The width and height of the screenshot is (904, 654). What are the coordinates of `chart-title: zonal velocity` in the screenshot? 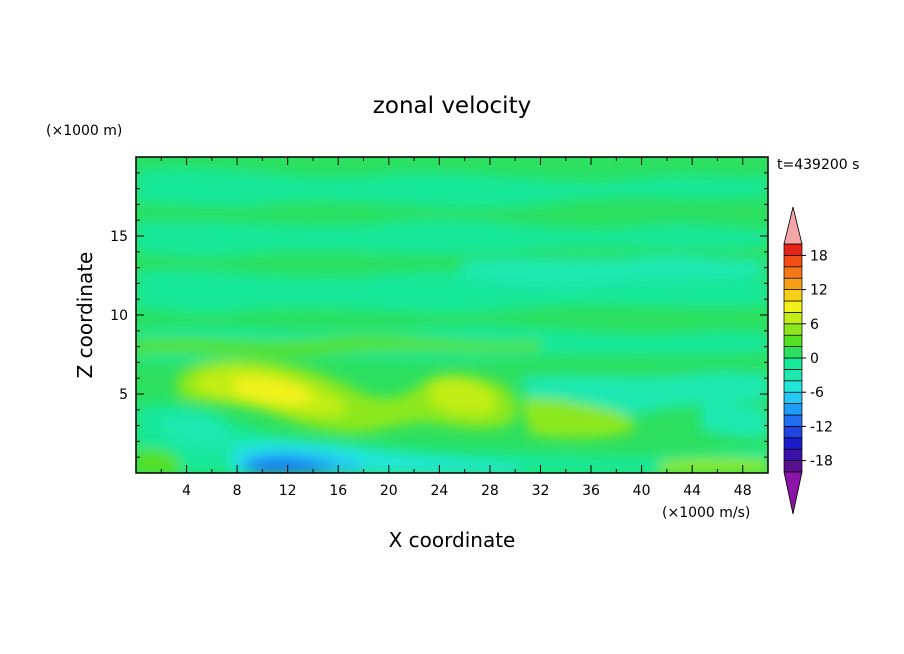 It's located at (452, 106).